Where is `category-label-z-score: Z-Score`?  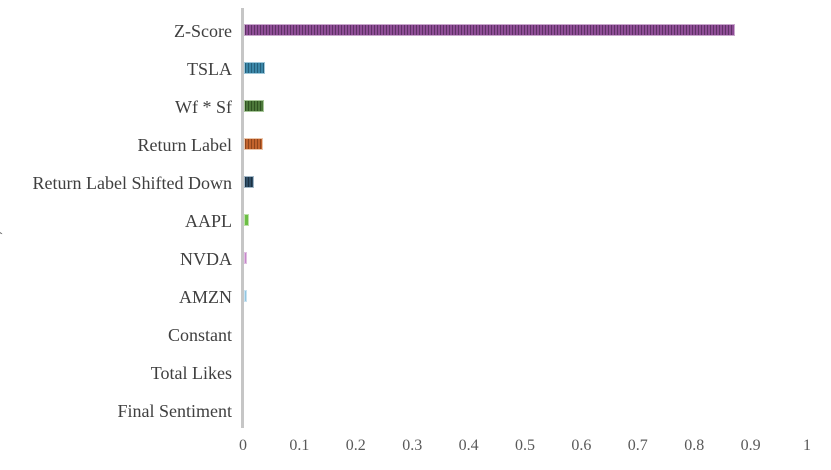
category-label-z-score: Z-Score is located at coordinates (203, 31).